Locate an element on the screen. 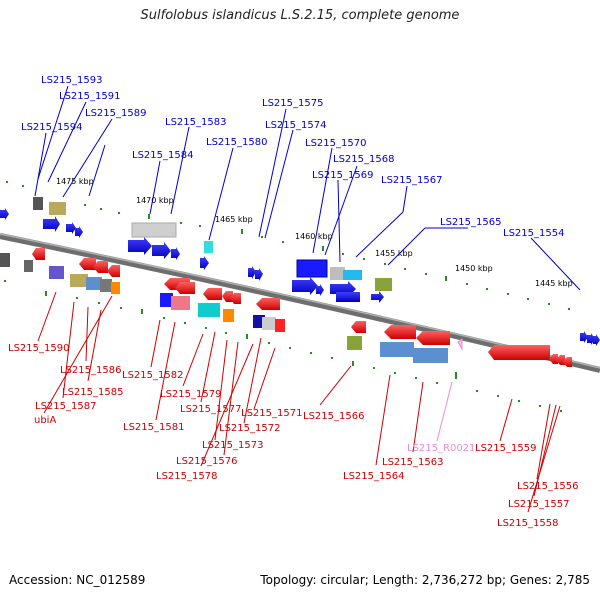 The image size is (600, 600). gene-label-ls215-1557: LS215_1557 is located at coordinates (538, 504).